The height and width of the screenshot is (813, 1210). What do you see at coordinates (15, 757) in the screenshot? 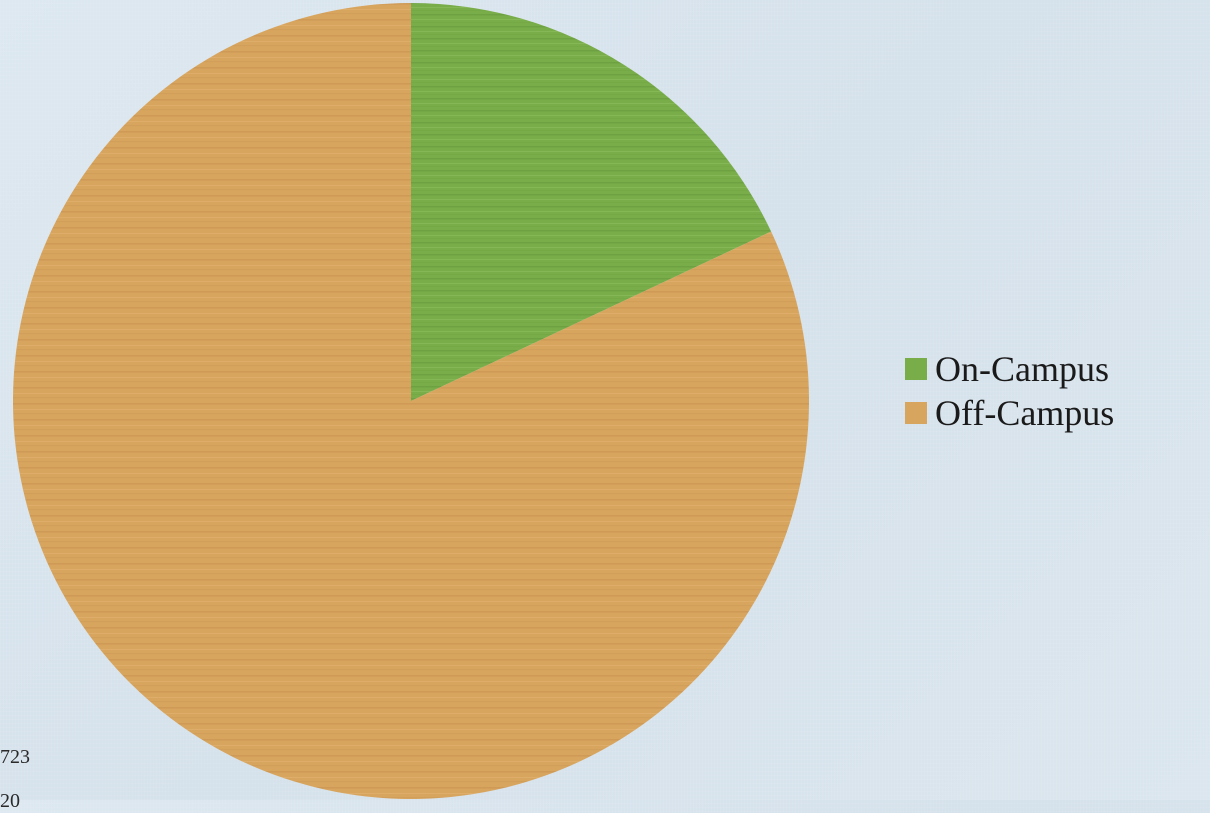
I see `side-text-fragment: 723` at bounding box center [15, 757].